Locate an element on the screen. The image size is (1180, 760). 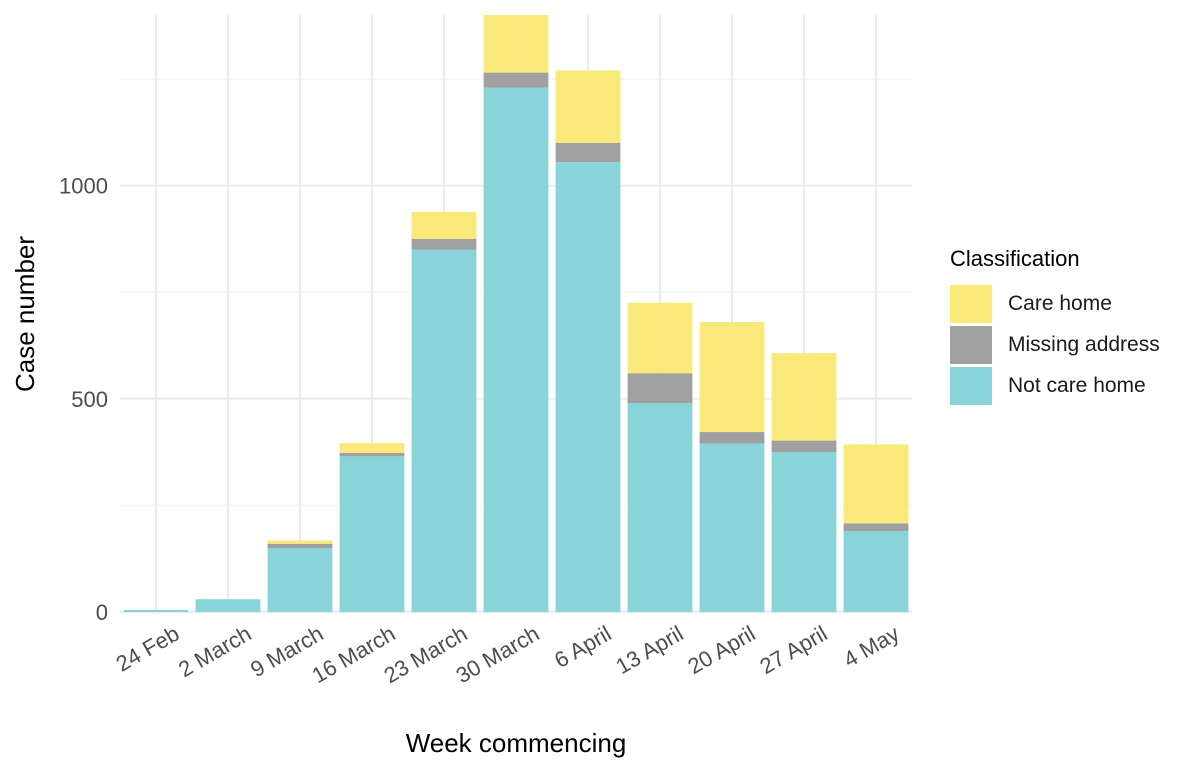
legend-item-care-home: Care home is located at coordinates (1055, 303).